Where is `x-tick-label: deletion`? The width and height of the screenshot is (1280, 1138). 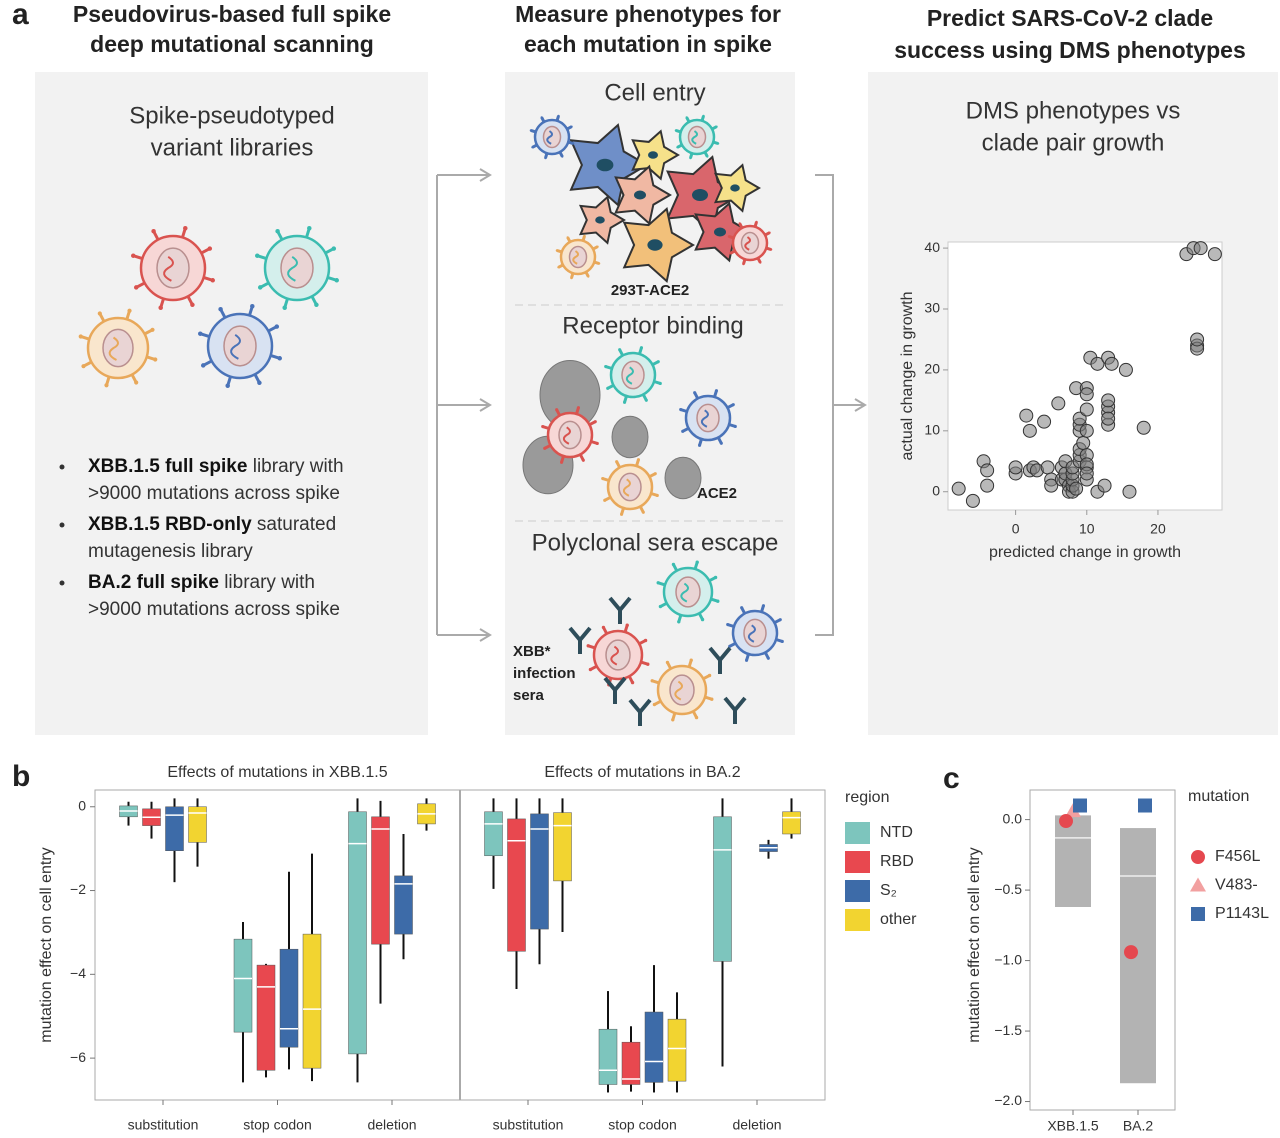
x-tick-label: deletion is located at coordinates (391, 1125).